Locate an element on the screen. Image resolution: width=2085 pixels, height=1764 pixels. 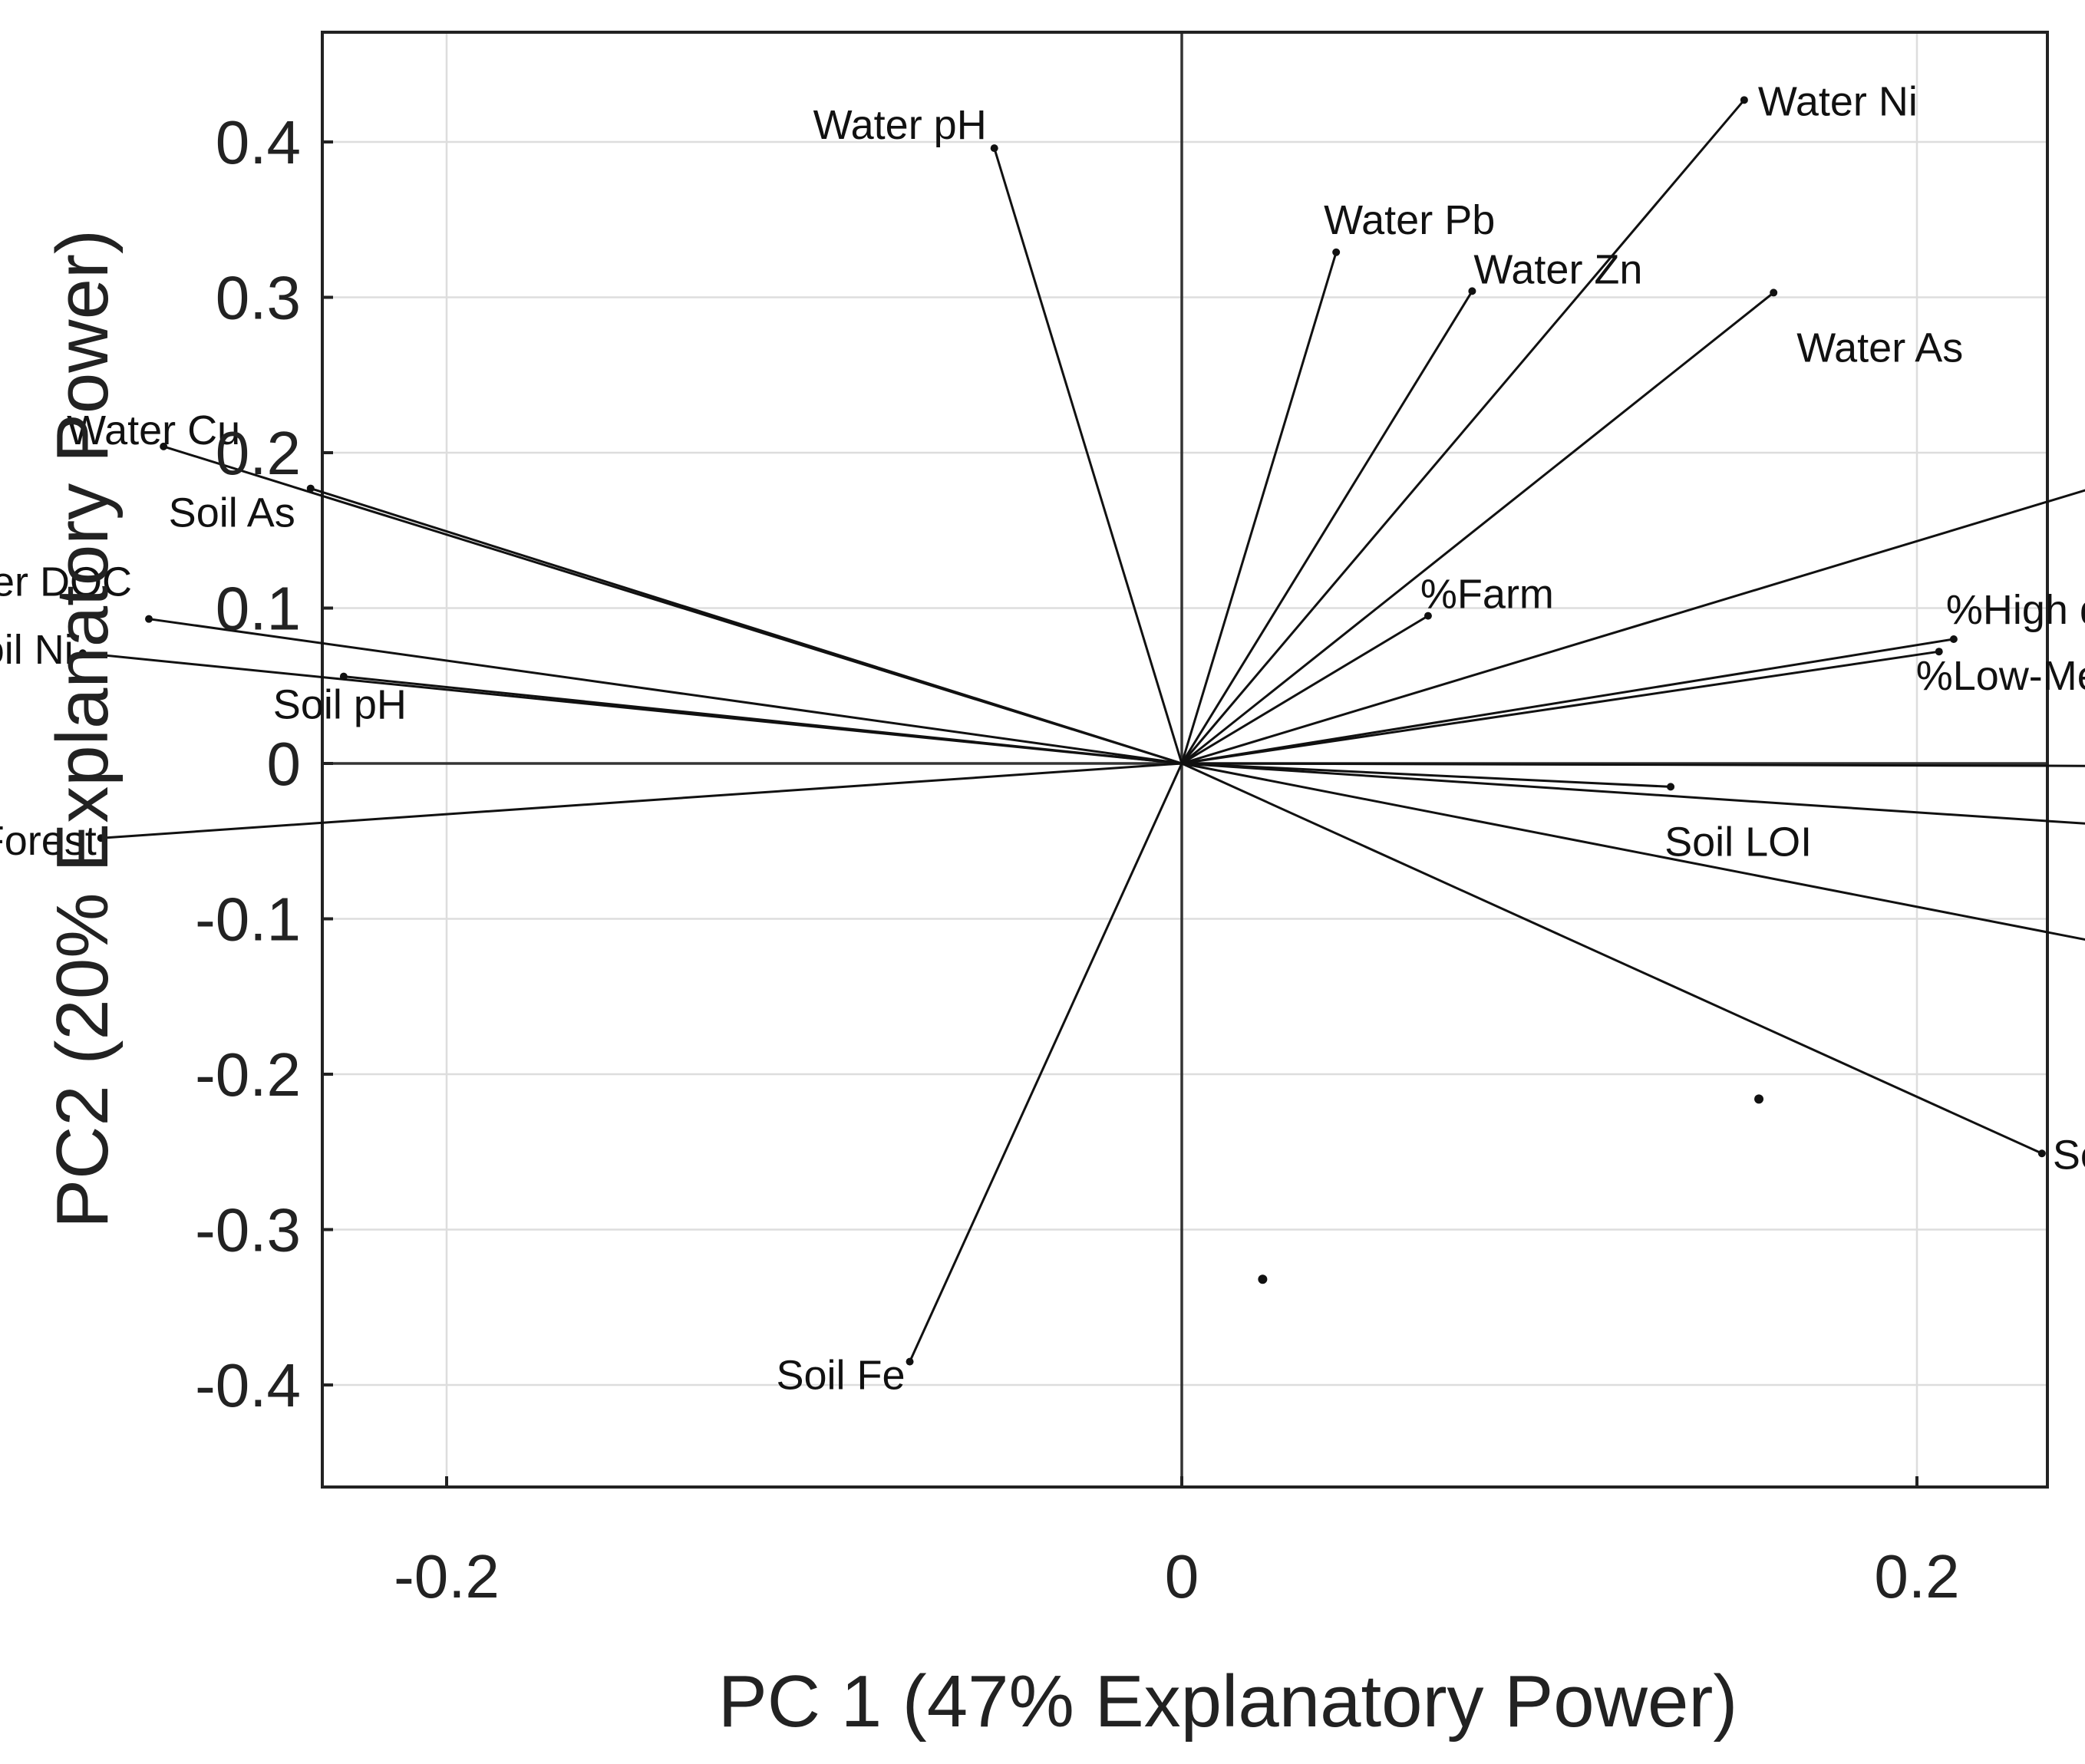
y-tick-label: 0.1 is located at coordinates (258, 609).